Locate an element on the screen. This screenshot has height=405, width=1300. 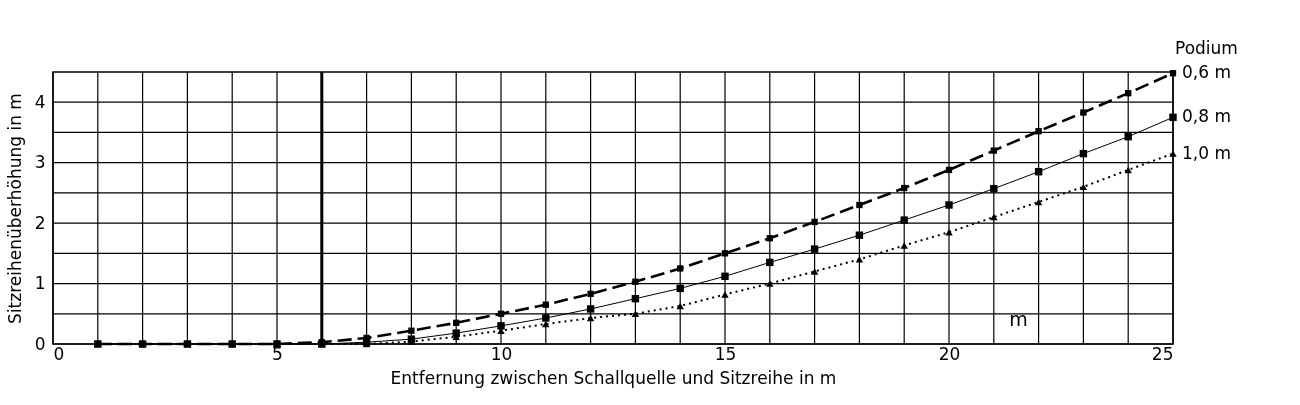
series-label: 1,0 m is located at coordinates (1206, 152).